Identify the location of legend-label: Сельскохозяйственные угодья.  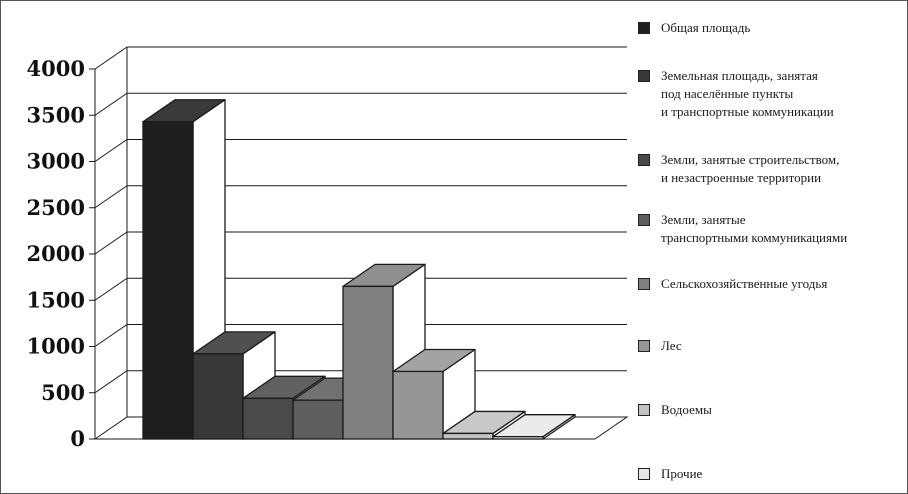
(744, 283).